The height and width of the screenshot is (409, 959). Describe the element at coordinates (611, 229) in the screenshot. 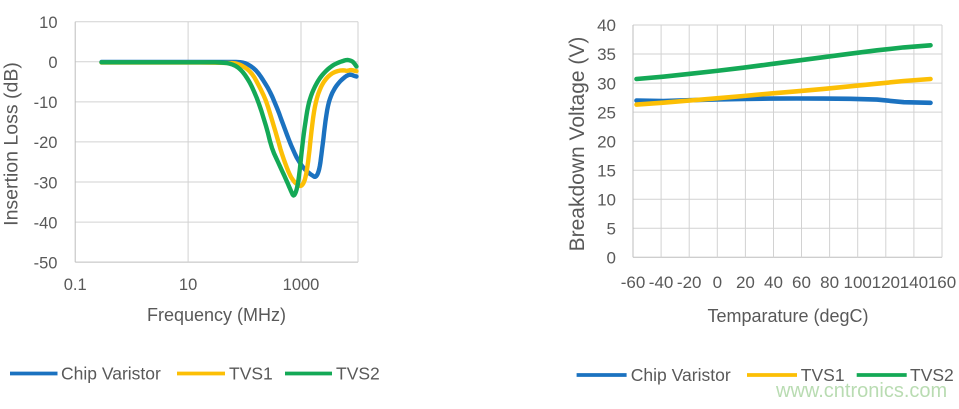

I see `svg-text: 5` at that location.